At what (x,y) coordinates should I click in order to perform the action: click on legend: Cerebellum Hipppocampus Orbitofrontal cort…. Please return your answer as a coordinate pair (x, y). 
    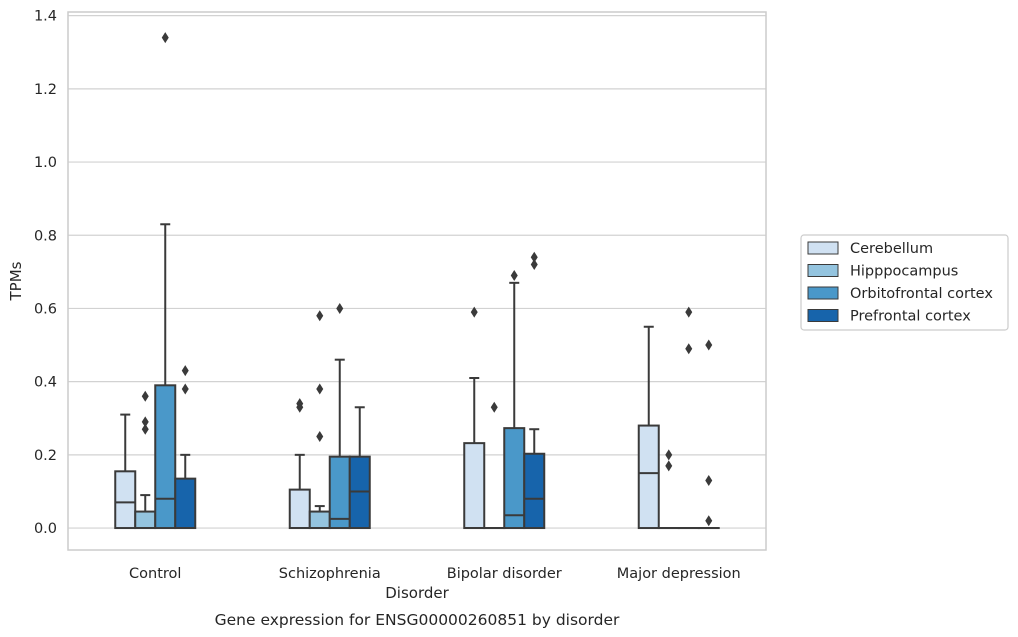
    Looking at the image, I should click on (904, 282).